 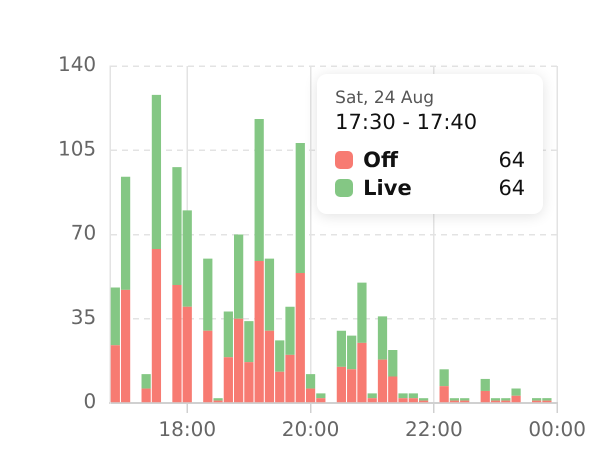 What do you see at coordinates (388, 188) in the screenshot?
I see `legend-label: Live` at bounding box center [388, 188].